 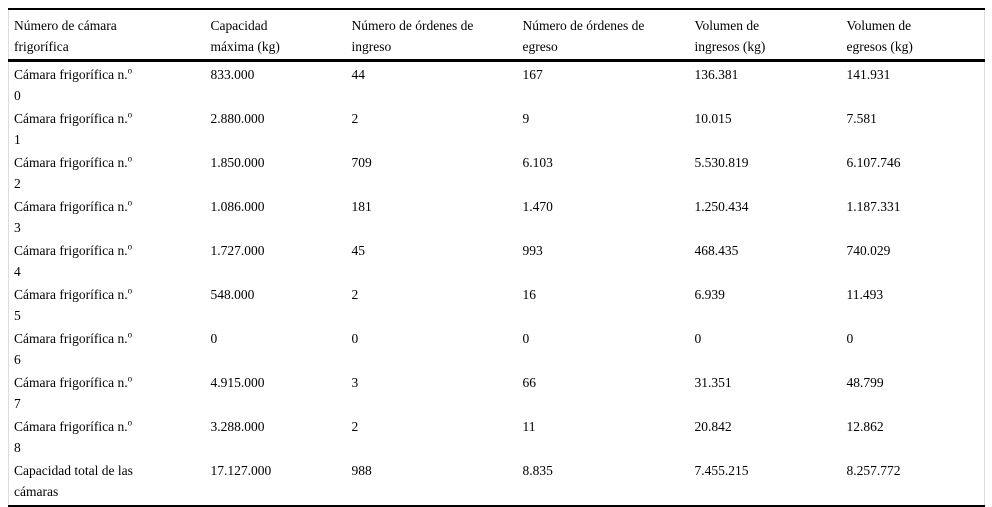 I want to click on cell-ordenes-egreso: 993, so click(x=532, y=250).